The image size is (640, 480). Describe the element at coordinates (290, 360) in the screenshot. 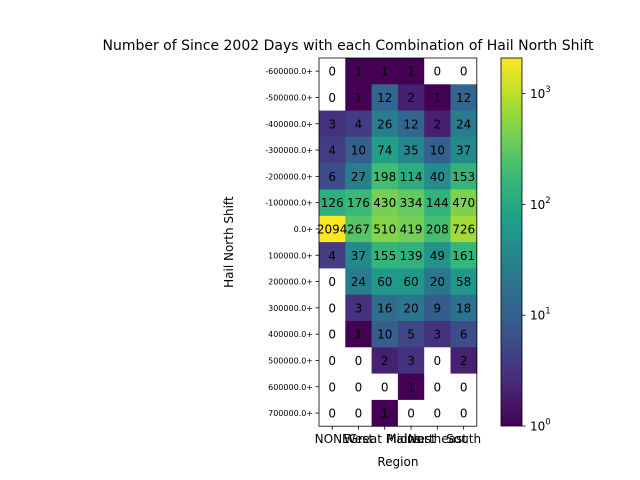

I see `y-tick-label: 500000.0+` at that location.